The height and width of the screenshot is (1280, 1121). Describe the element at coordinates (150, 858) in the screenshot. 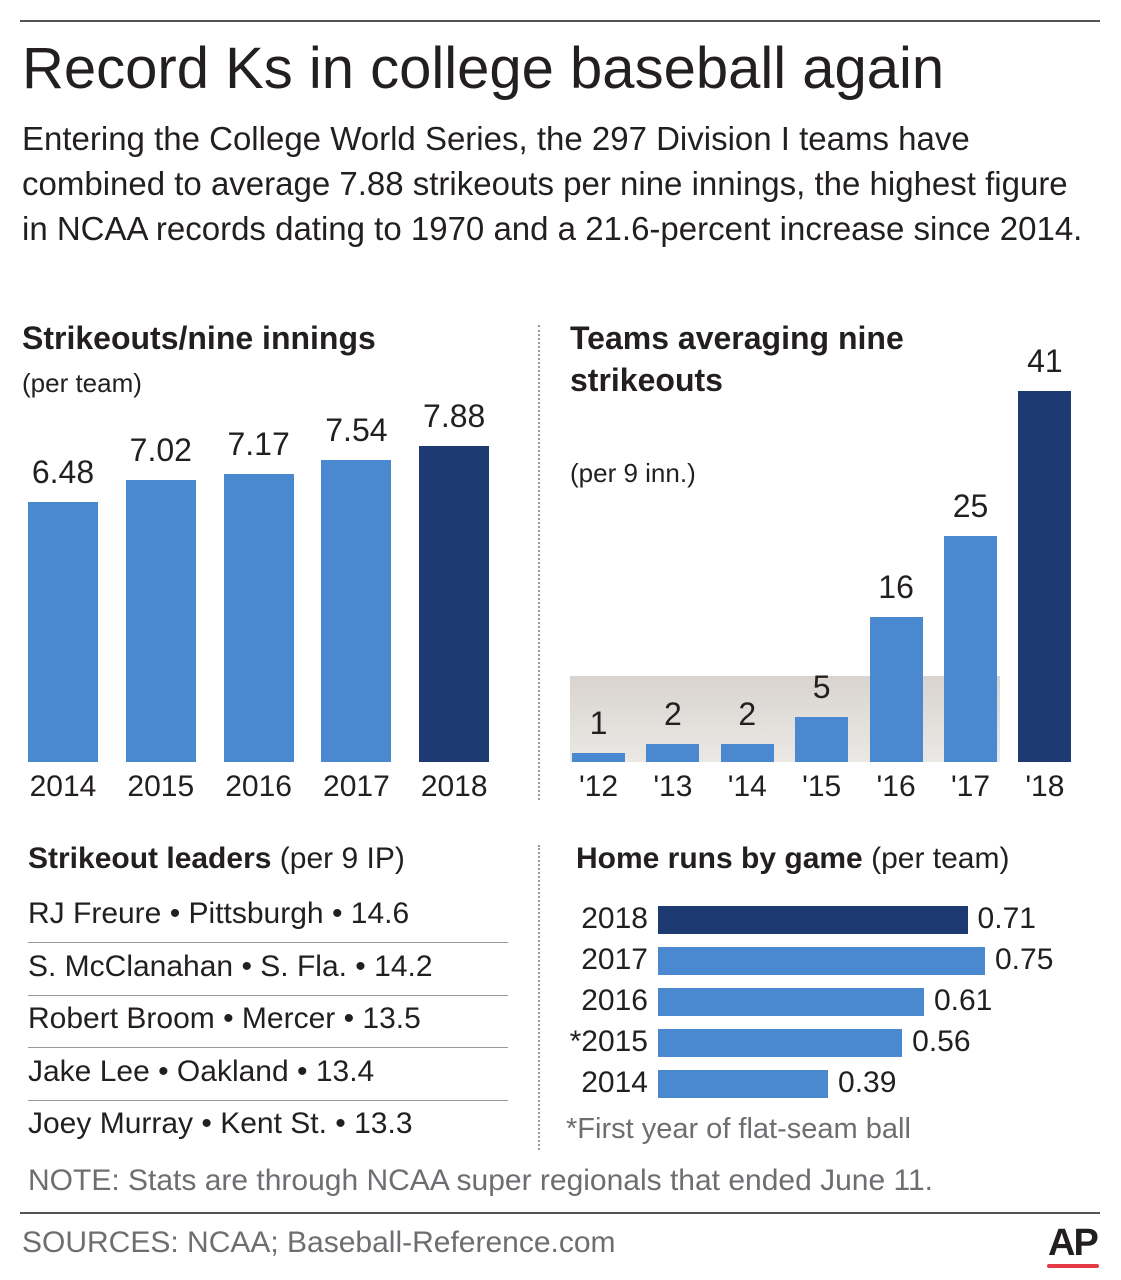

I see `leaders-title: Strikeout leaders` at that location.